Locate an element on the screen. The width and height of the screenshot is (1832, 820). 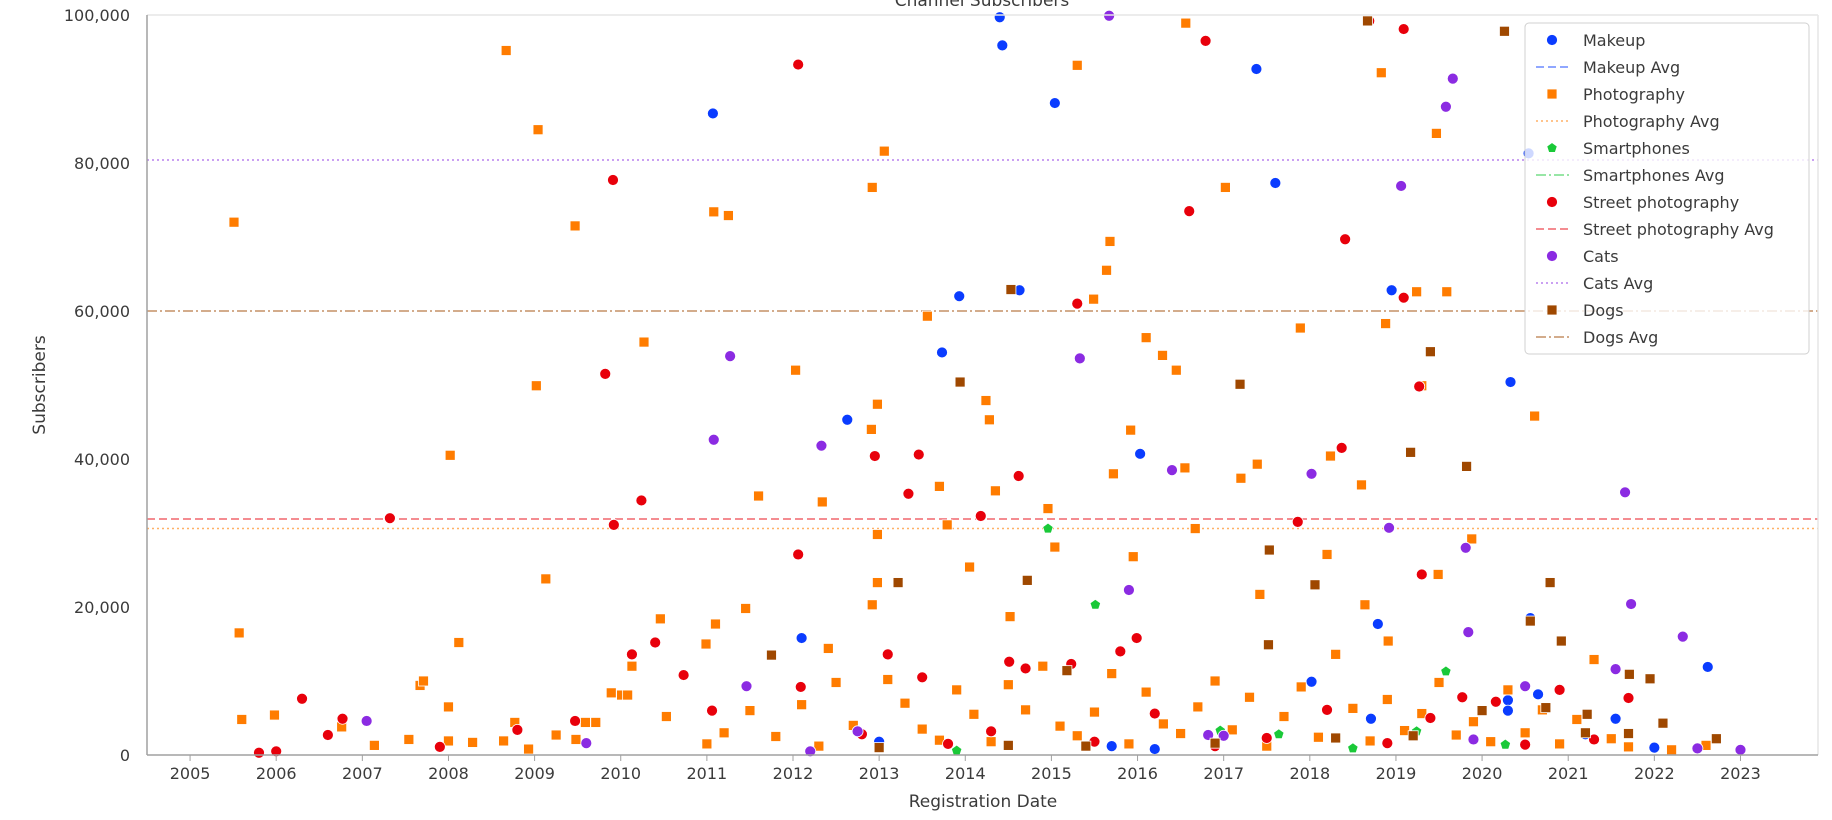
x-tick-label: 2006 is located at coordinates (276, 773).